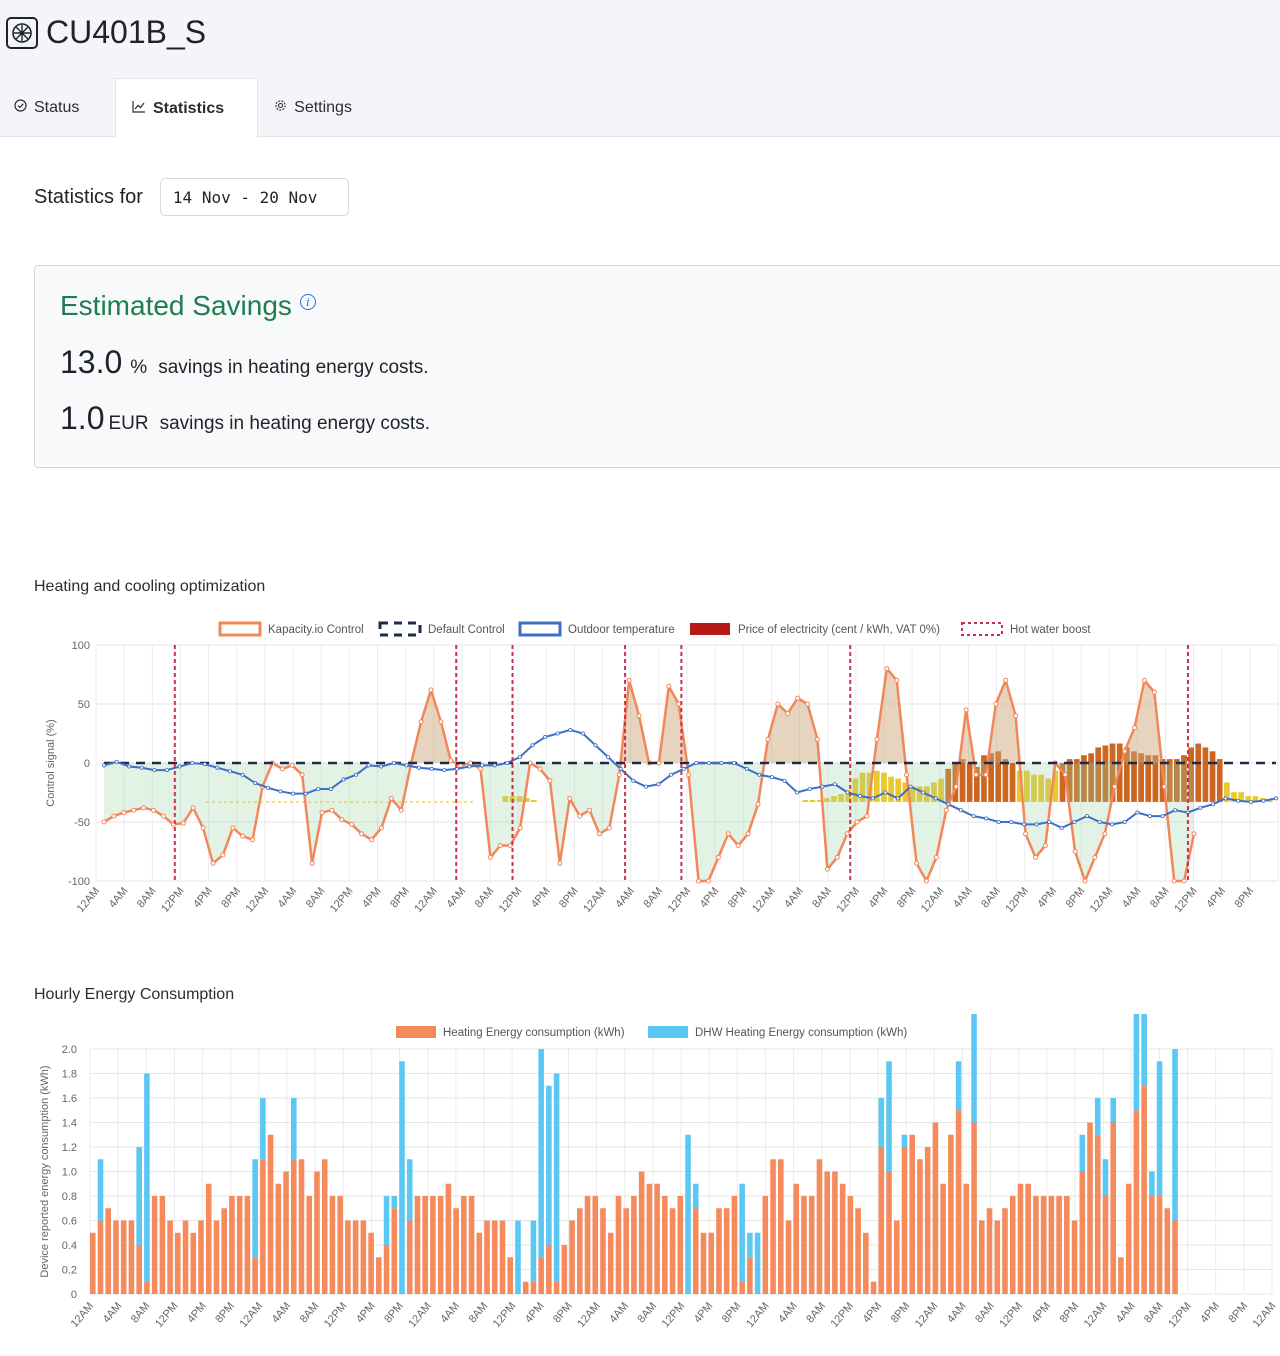 The height and width of the screenshot is (1356, 1280). Describe the element at coordinates (312, 107) in the screenshot. I see `tab-settings: Settings` at that location.